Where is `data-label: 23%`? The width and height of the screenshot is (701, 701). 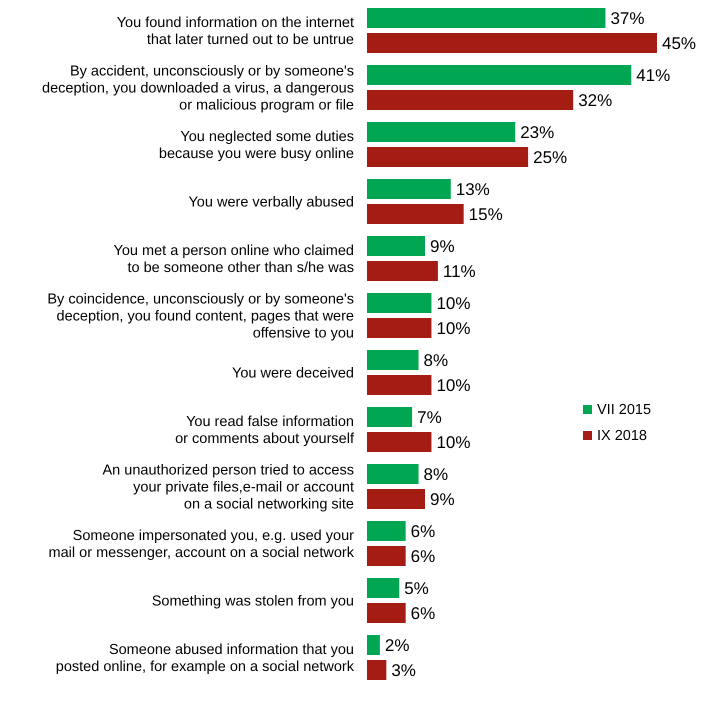
data-label: 23% is located at coordinates (537, 132).